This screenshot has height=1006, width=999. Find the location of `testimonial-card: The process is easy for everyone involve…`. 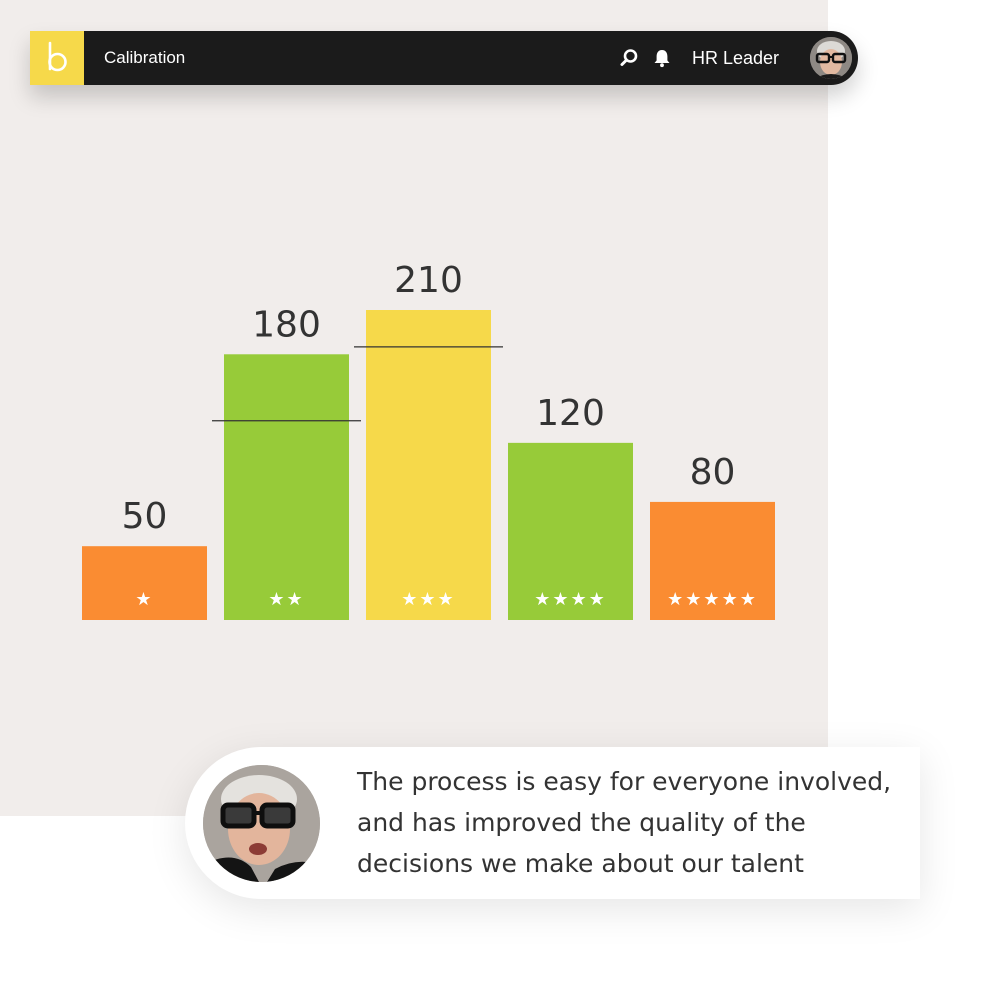

testimonial-card: The process is easy for everyone involve… is located at coordinates (552, 823).